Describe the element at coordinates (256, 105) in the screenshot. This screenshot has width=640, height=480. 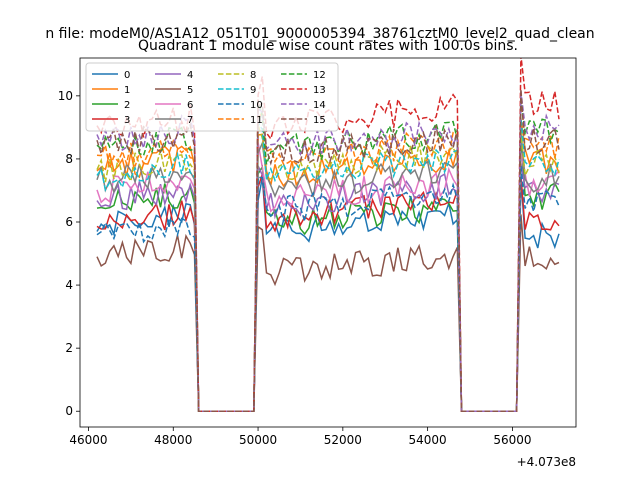
I see `legend-label-10: 10` at that location.